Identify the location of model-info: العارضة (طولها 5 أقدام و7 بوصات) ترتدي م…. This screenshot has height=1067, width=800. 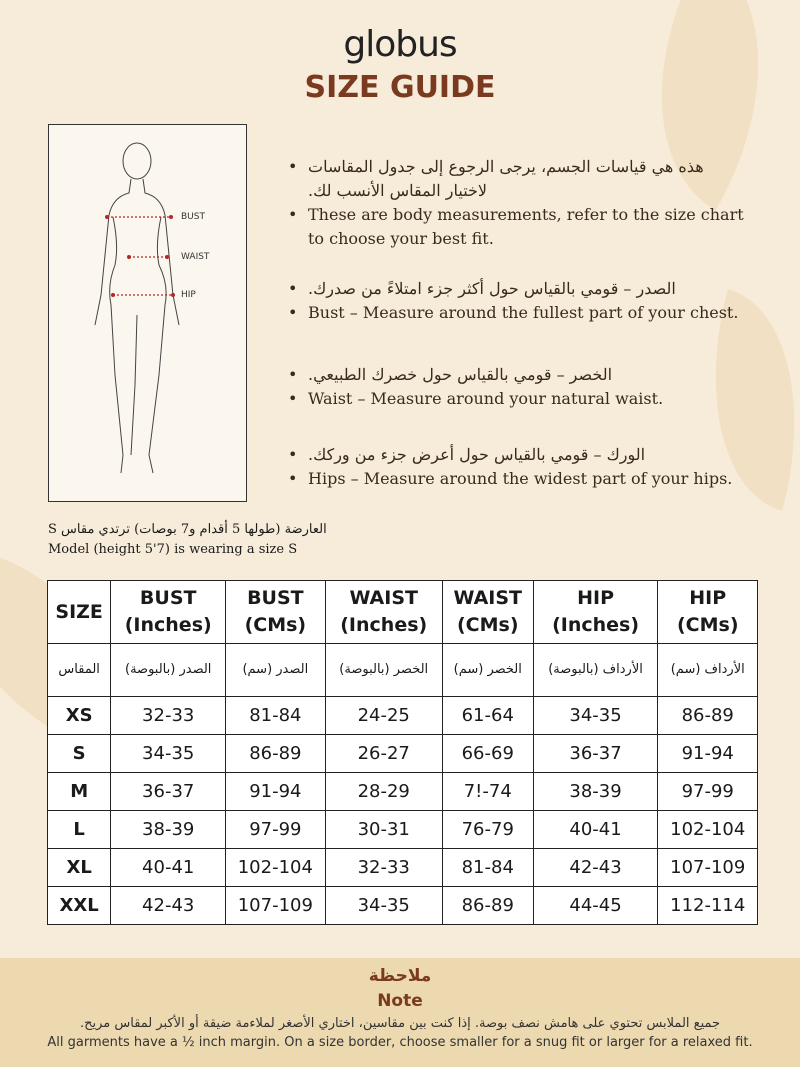
(187, 540).